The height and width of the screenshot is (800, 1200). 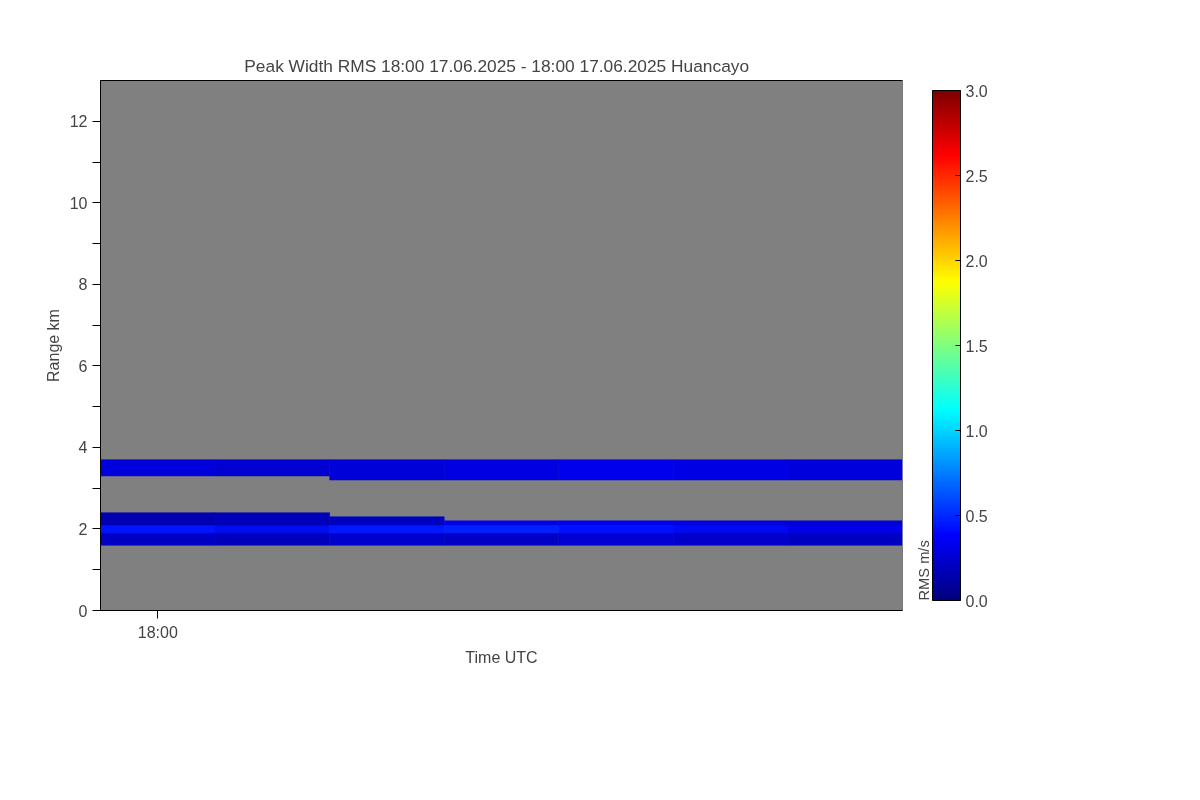 What do you see at coordinates (923, 570) in the screenshot?
I see `color-bar-title: RMS m/s` at bounding box center [923, 570].